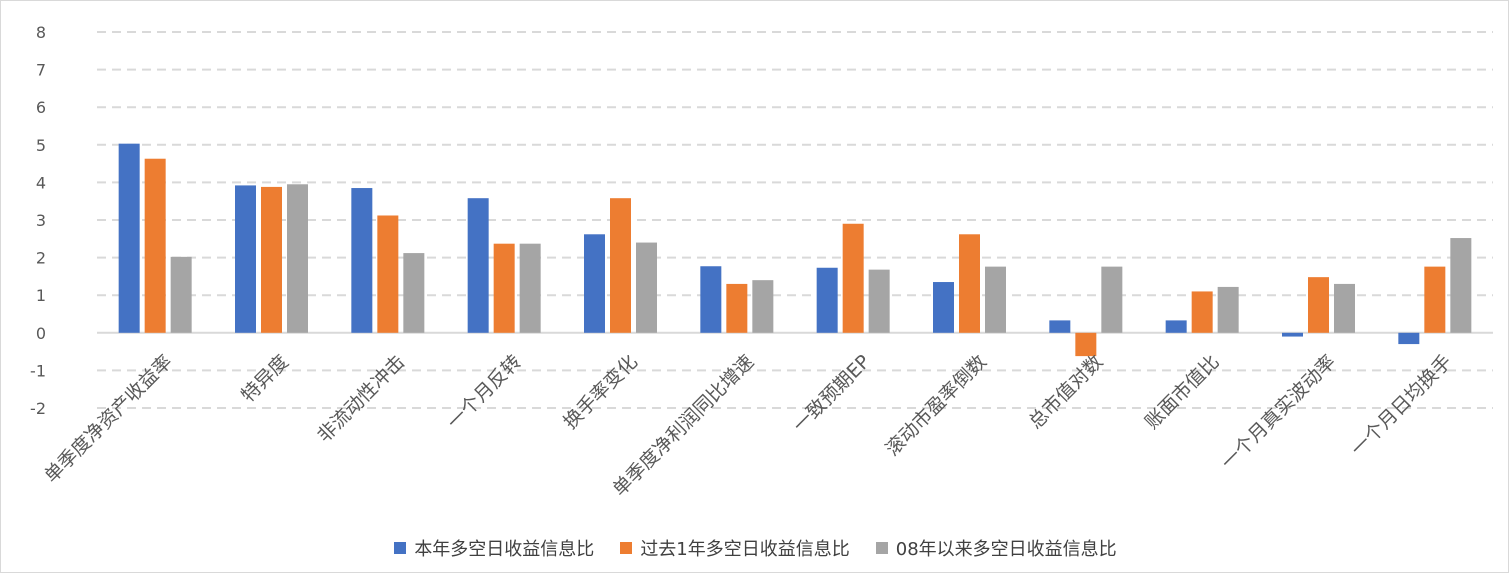 The height and width of the screenshot is (573, 1509). What do you see at coordinates (600, 392) in the screenshot?
I see `category-label: 换手率变化` at bounding box center [600, 392].